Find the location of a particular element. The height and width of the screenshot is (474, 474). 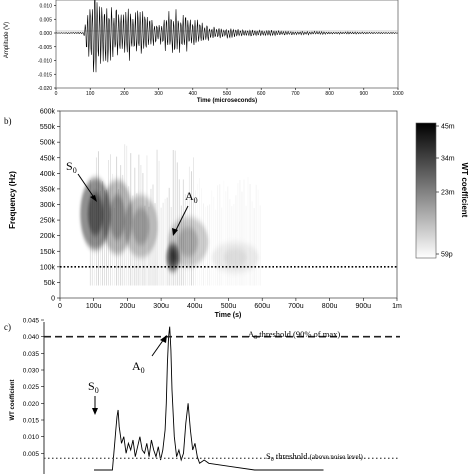

panel-a-ytick-label: -0.005 is located at coordinates (45, 48).